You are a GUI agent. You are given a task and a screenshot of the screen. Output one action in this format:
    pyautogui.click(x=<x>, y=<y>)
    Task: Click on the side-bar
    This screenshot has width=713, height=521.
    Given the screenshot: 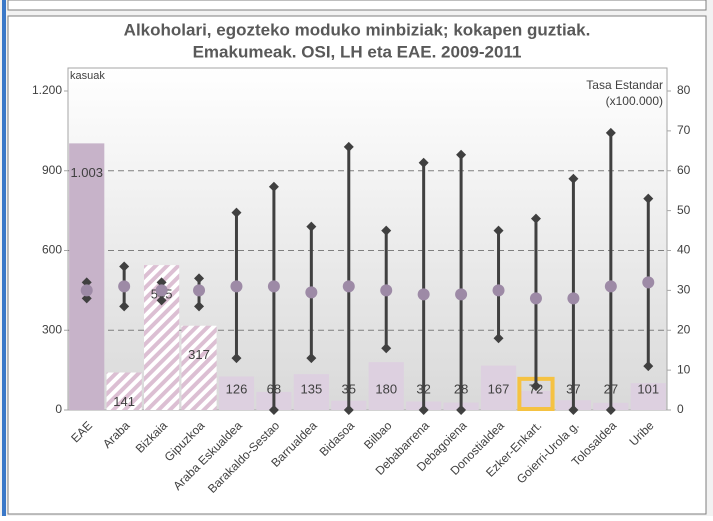 What is the action you would take?
    pyautogui.click(x=4, y=258)
    